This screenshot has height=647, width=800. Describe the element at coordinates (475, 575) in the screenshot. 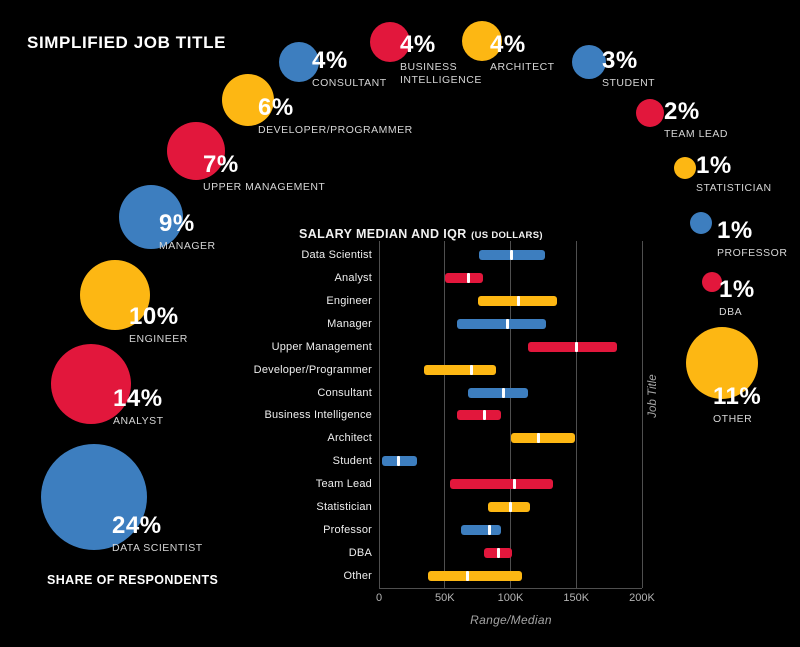

I see `iqr-bar-other` at that location.